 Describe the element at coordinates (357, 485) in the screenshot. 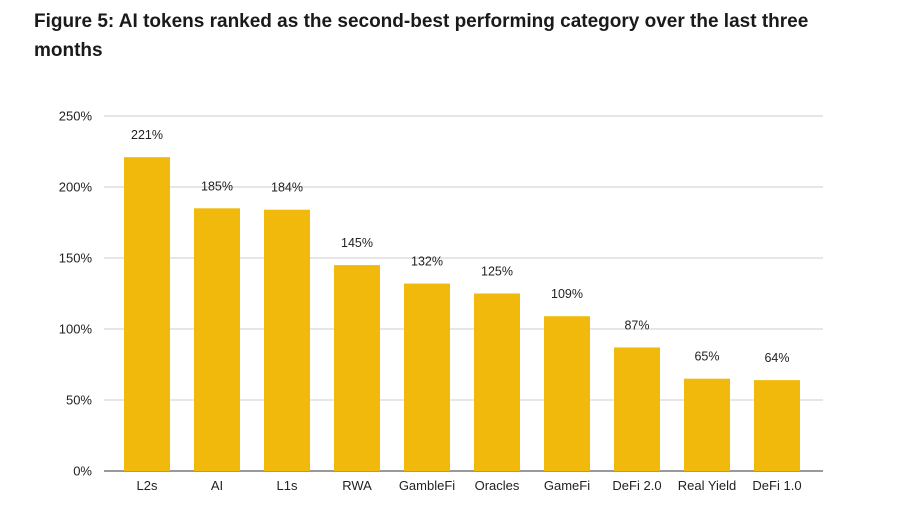

I see `category-label: RWA` at that location.